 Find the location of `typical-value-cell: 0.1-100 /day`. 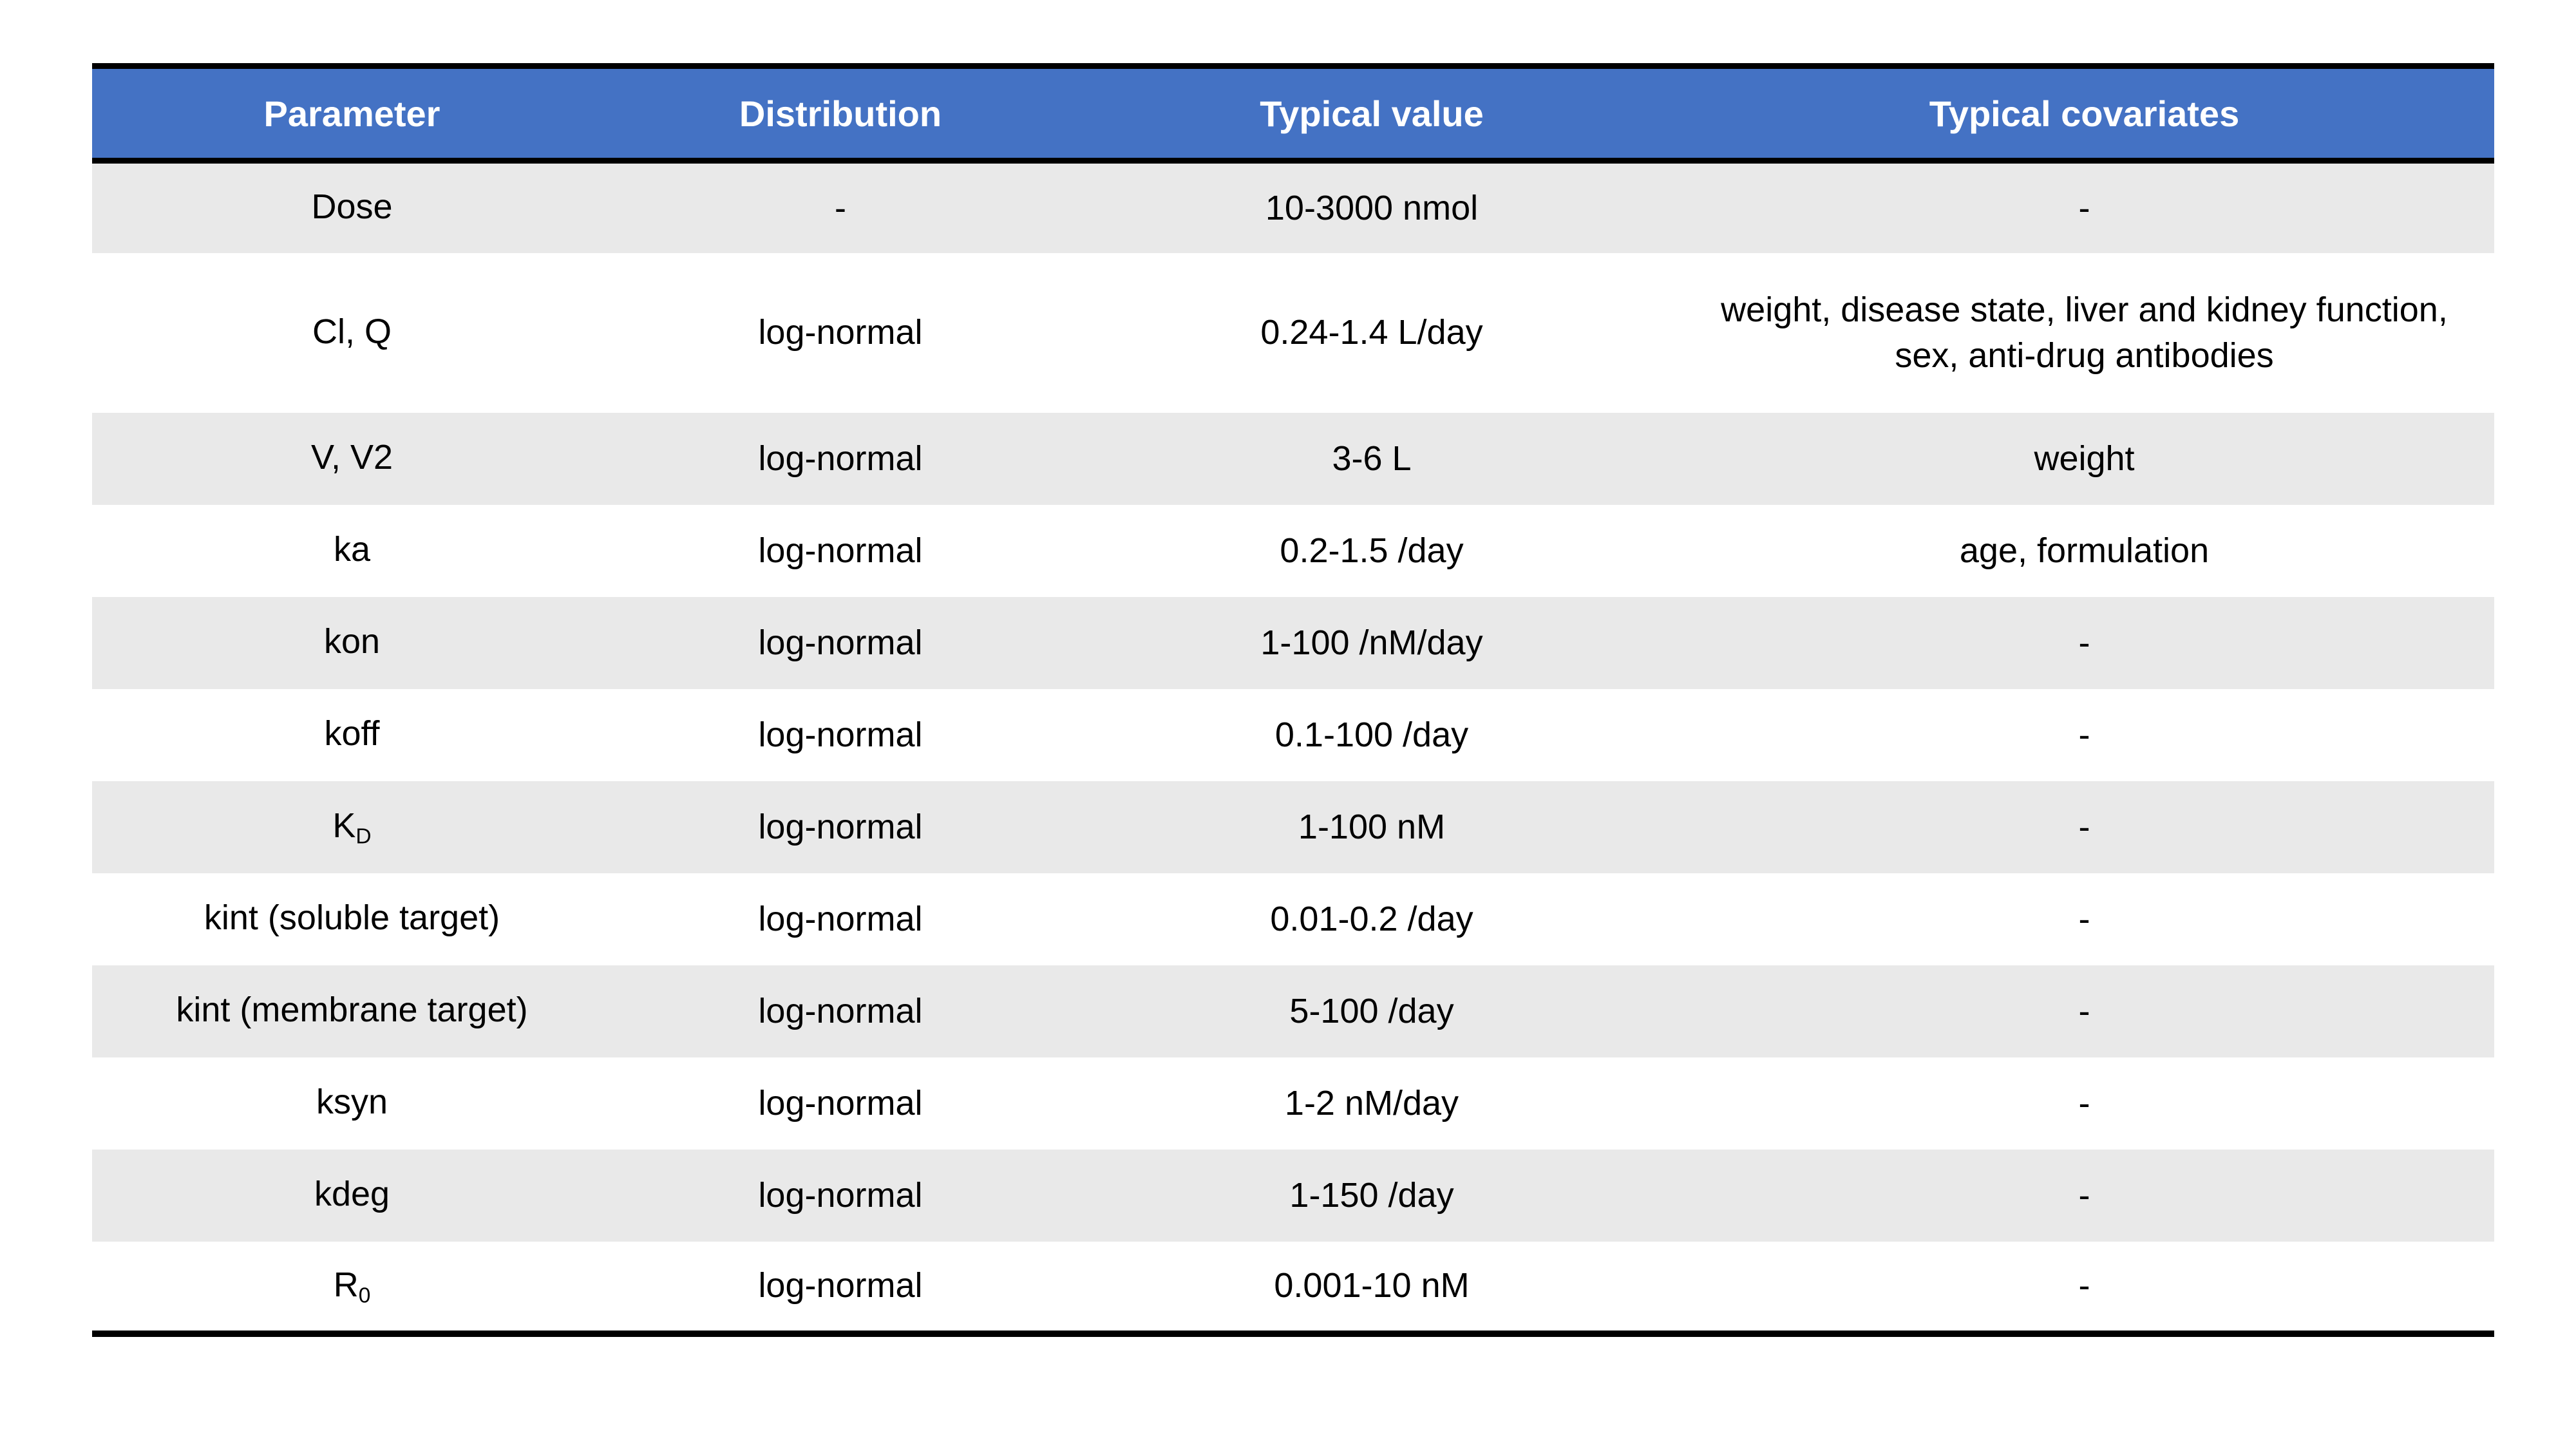

typical-value-cell: 0.1-100 /day is located at coordinates (1372, 734).